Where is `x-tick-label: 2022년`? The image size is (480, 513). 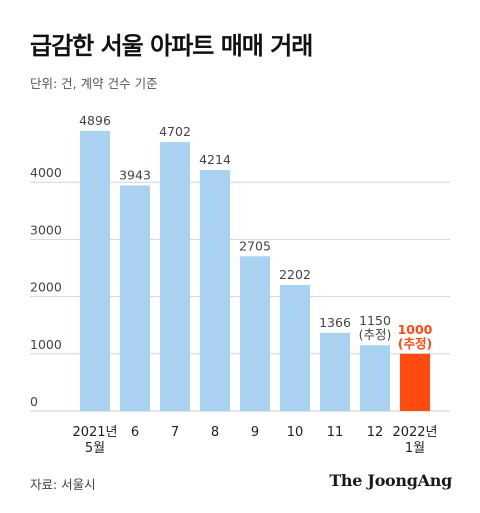 x-tick-label: 2022년 is located at coordinates (414, 432).